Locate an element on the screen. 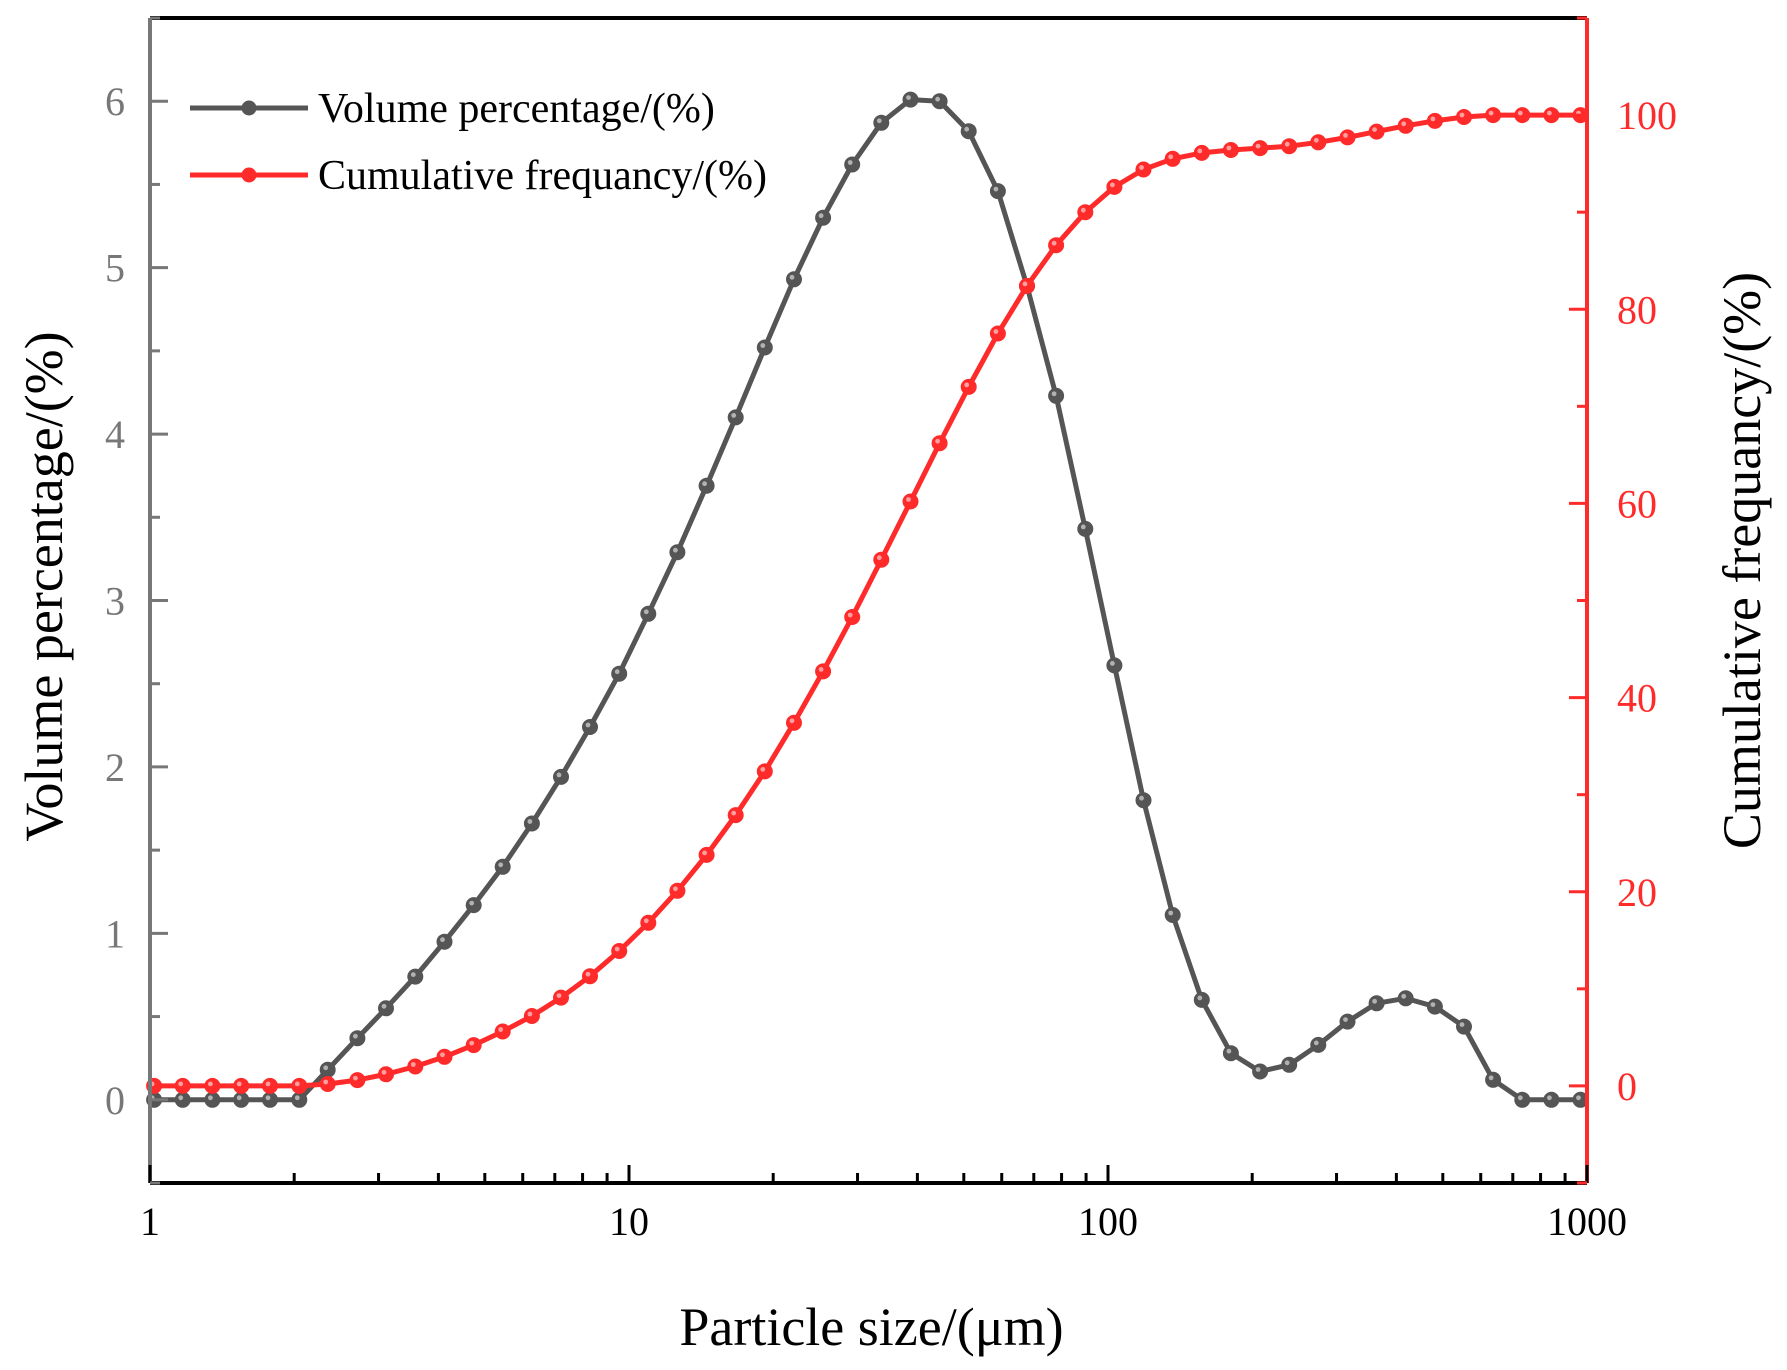  y-axis-title: Volume percentage/(%) is located at coordinates (44, 586).